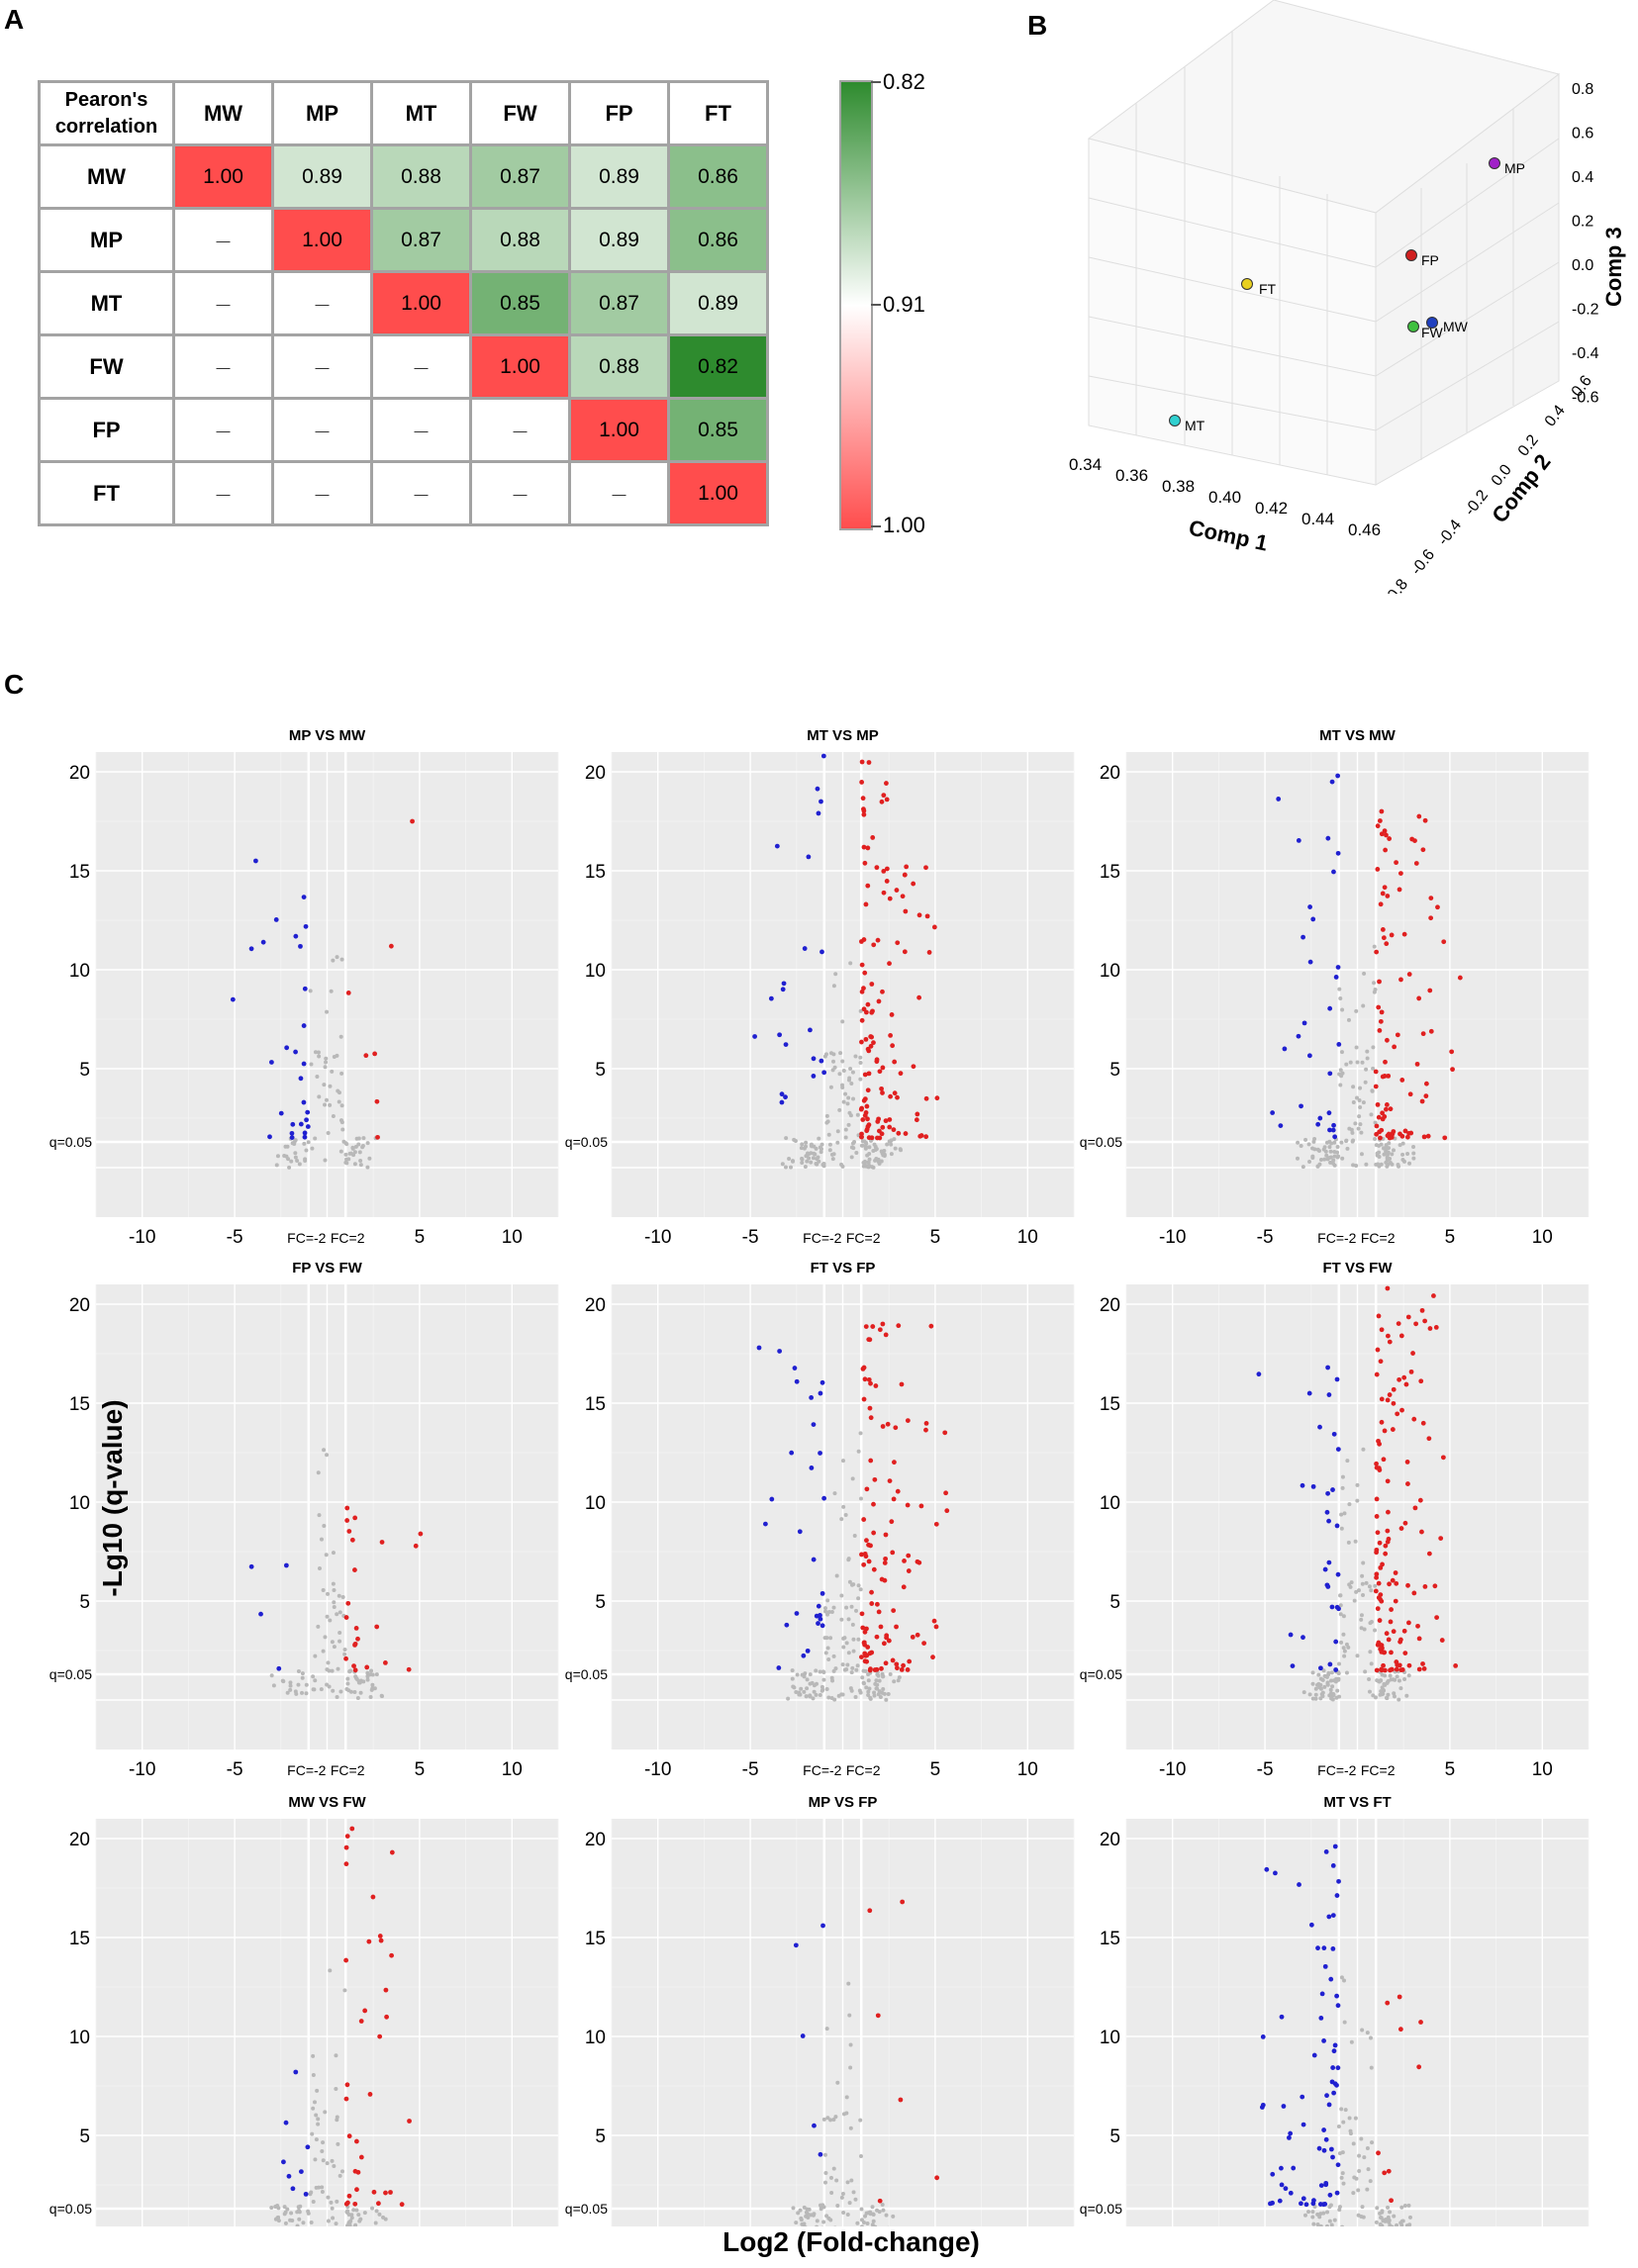 The width and height of the screenshot is (1638, 2268). I want to click on q-threshold-label: q=0.05, so click(586, 1142).